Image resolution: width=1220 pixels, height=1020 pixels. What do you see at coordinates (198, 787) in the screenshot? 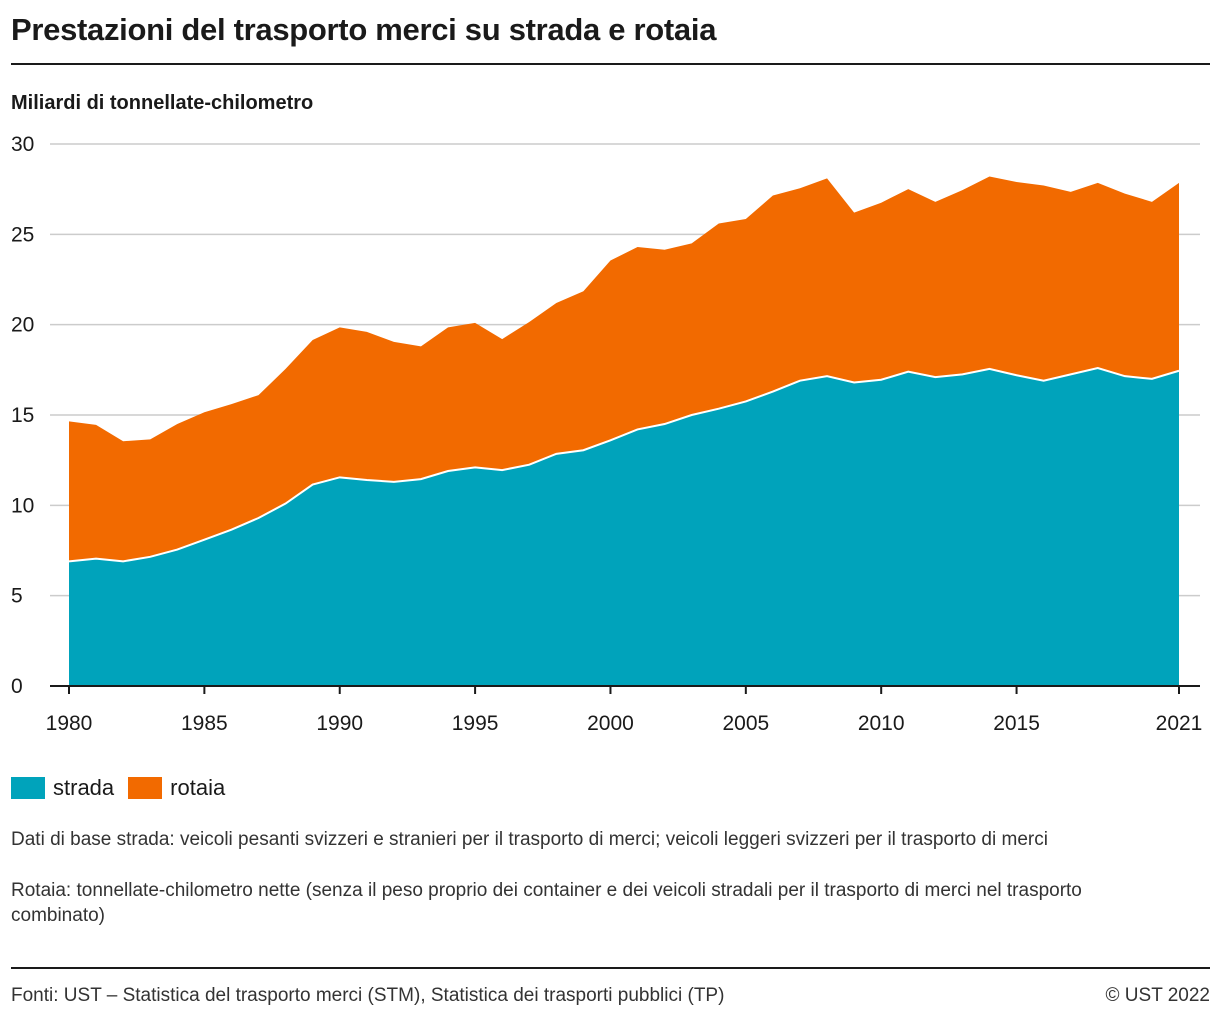
I see `legend-label-rotaia: rotaia` at bounding box center [198, 787].